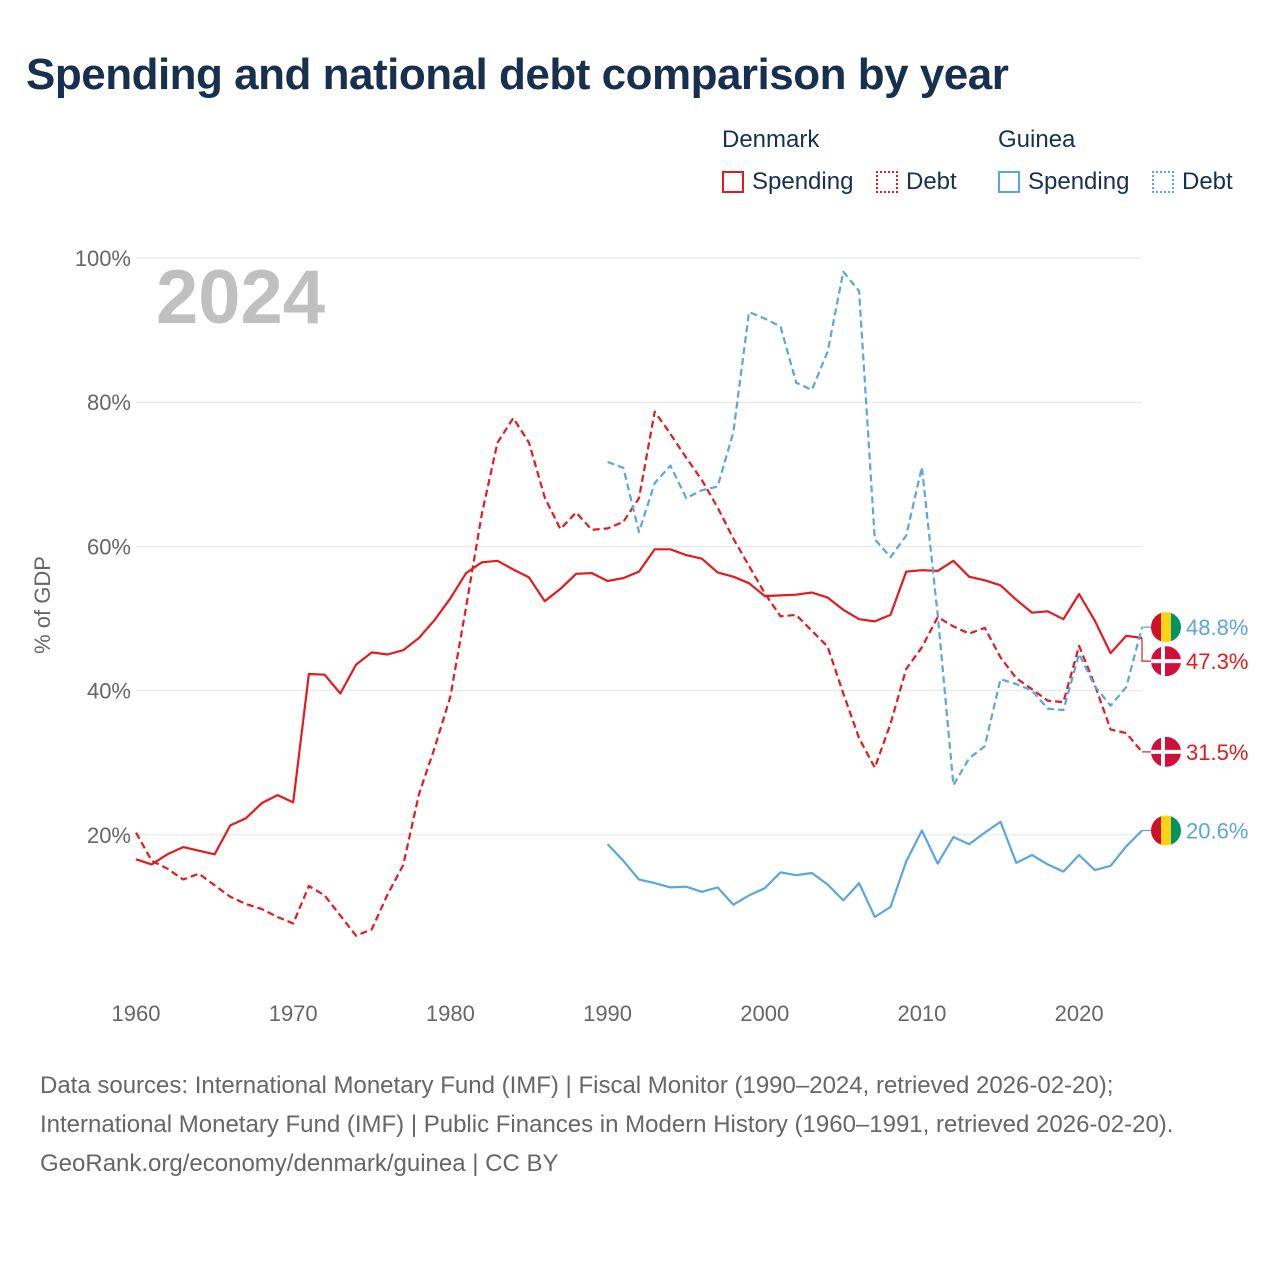  Describe the element at coordinates (1217, 752) in the screenshot. I see `end-value-label: 31.5%` at that location.